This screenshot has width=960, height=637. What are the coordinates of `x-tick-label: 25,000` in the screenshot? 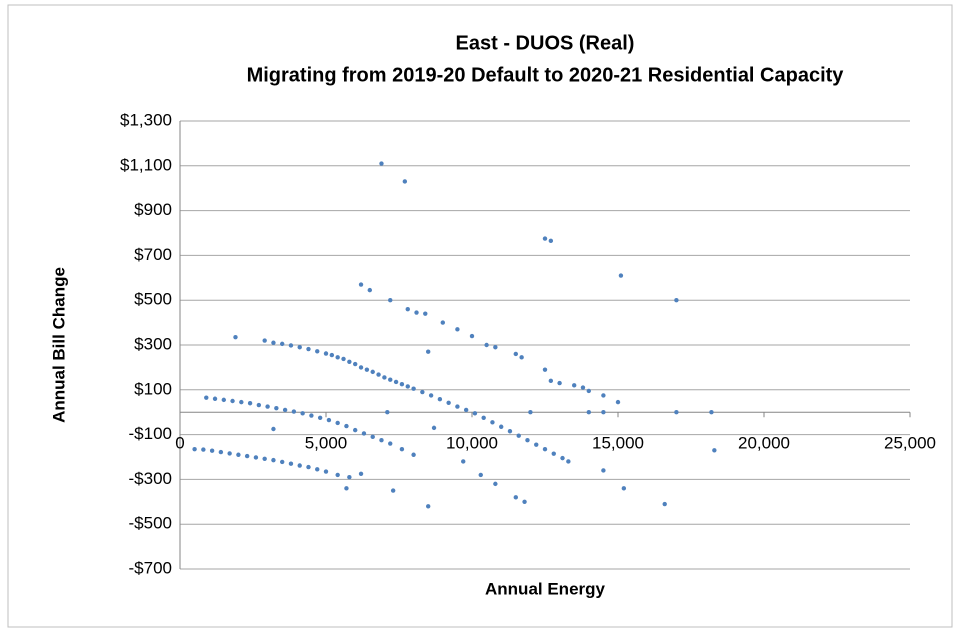 It's located at (910, 443).